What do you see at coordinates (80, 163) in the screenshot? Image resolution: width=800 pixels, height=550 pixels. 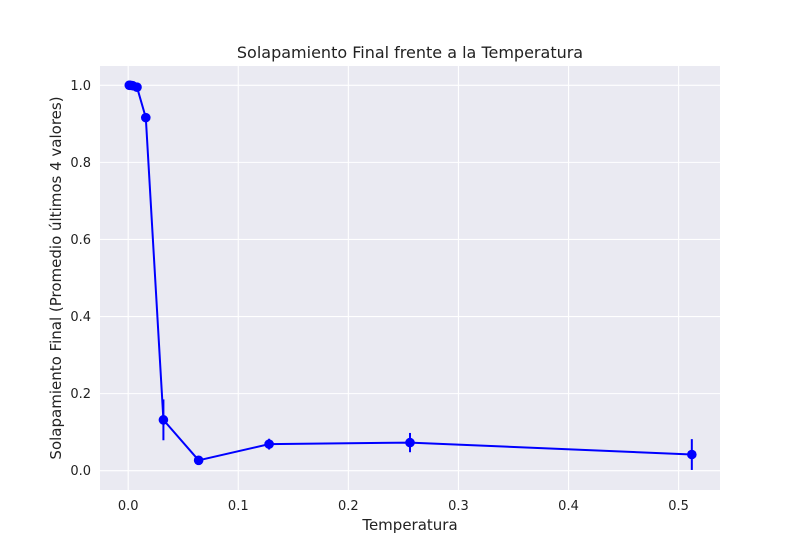 I see `y-tick-label: 0.8` at bounding box center [80, 163].